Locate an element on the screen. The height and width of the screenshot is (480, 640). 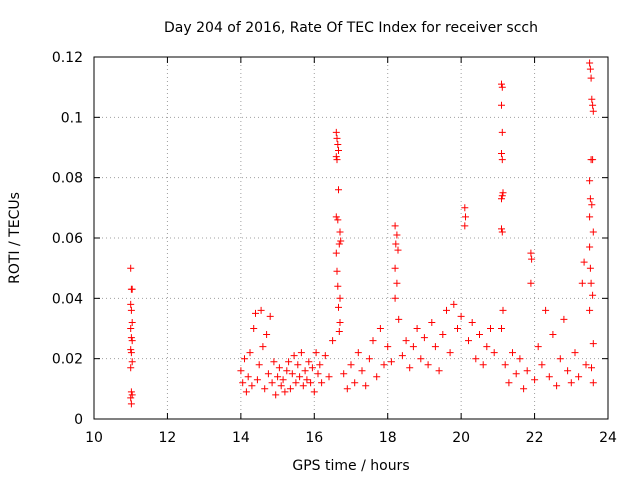
y-tick-label: 0.08 is located at coordinates (67, 179).